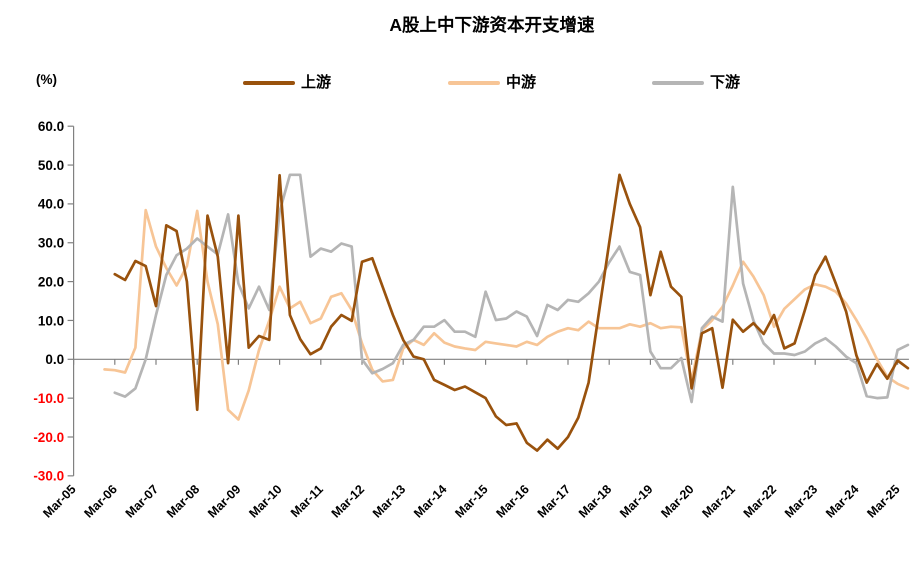 Image resolution: width=920 pixels, height=567 pixels. What do you see at coordinates (48, 398) in the screenshot?
I see `y-axis-label: -10.0` at bounding box center [48, 398].